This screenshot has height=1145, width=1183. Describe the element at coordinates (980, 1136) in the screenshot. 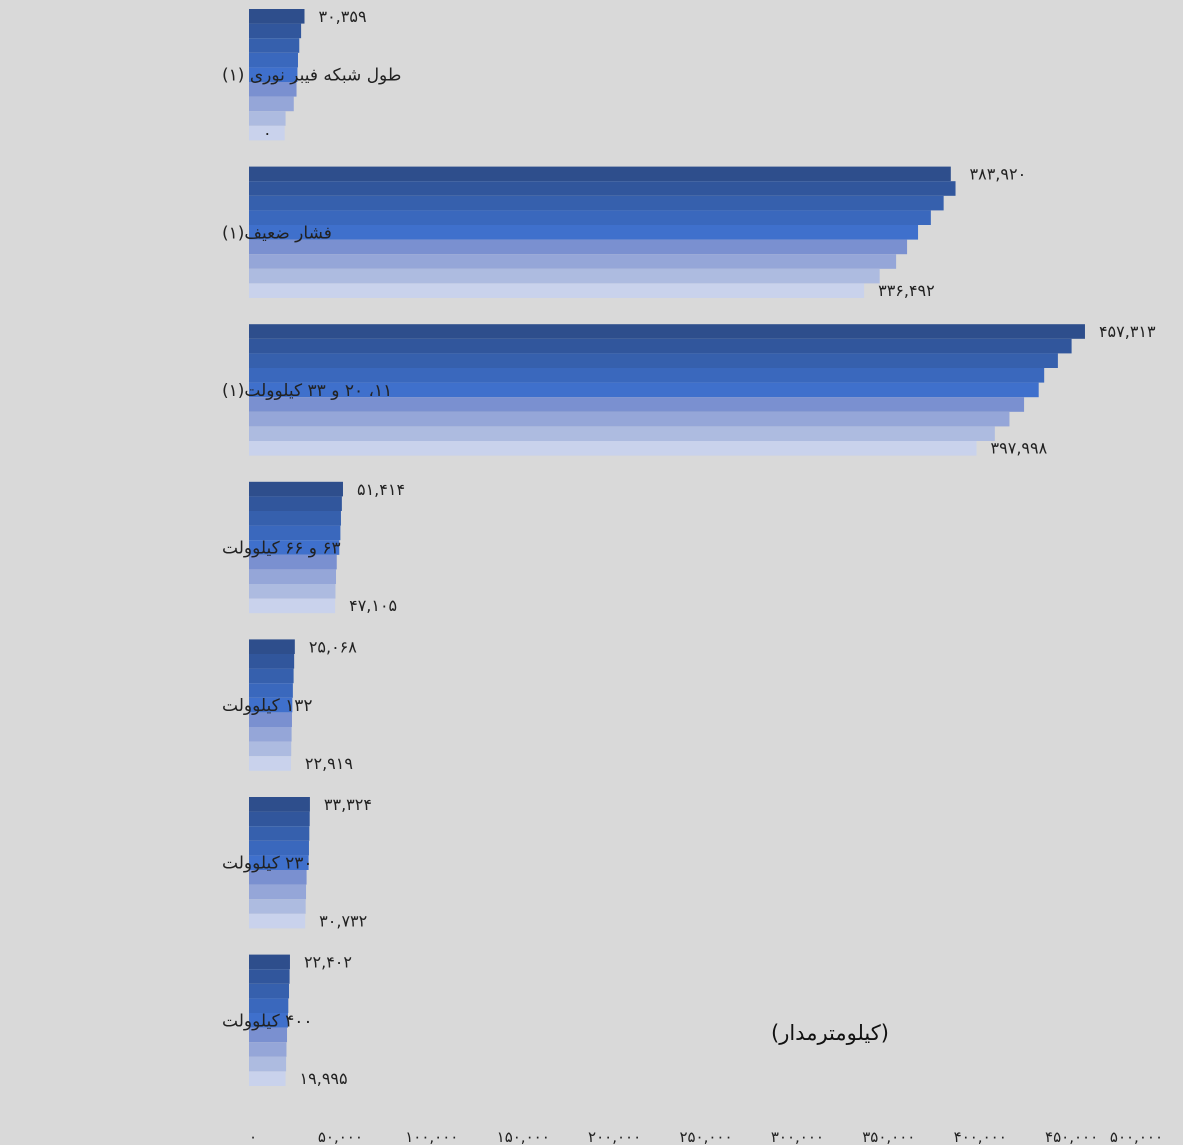

I see `x-tick-label: ۴۰۰,۰۰۰` at that location.